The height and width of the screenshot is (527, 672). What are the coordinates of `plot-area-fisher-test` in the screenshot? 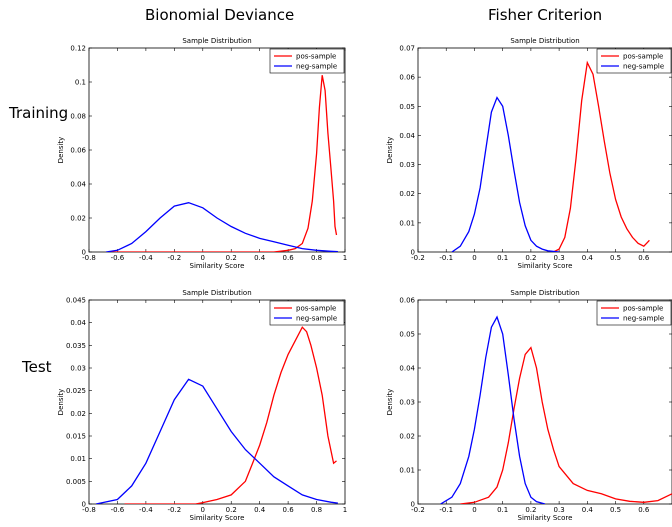 It's located at (544, 402).